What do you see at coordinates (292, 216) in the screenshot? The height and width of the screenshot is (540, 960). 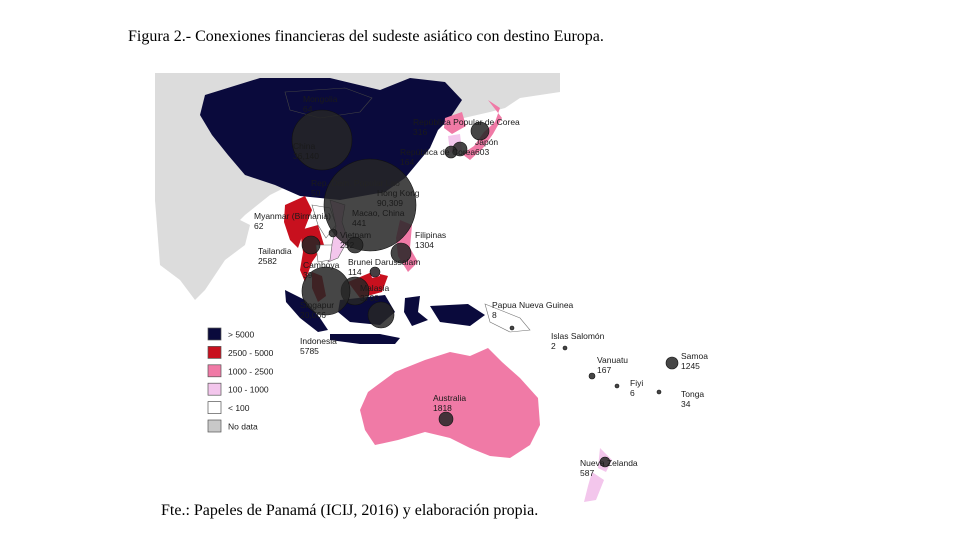 I see `country-name-label: Myanmar (Birmania)` at bounding box center [292, 216].